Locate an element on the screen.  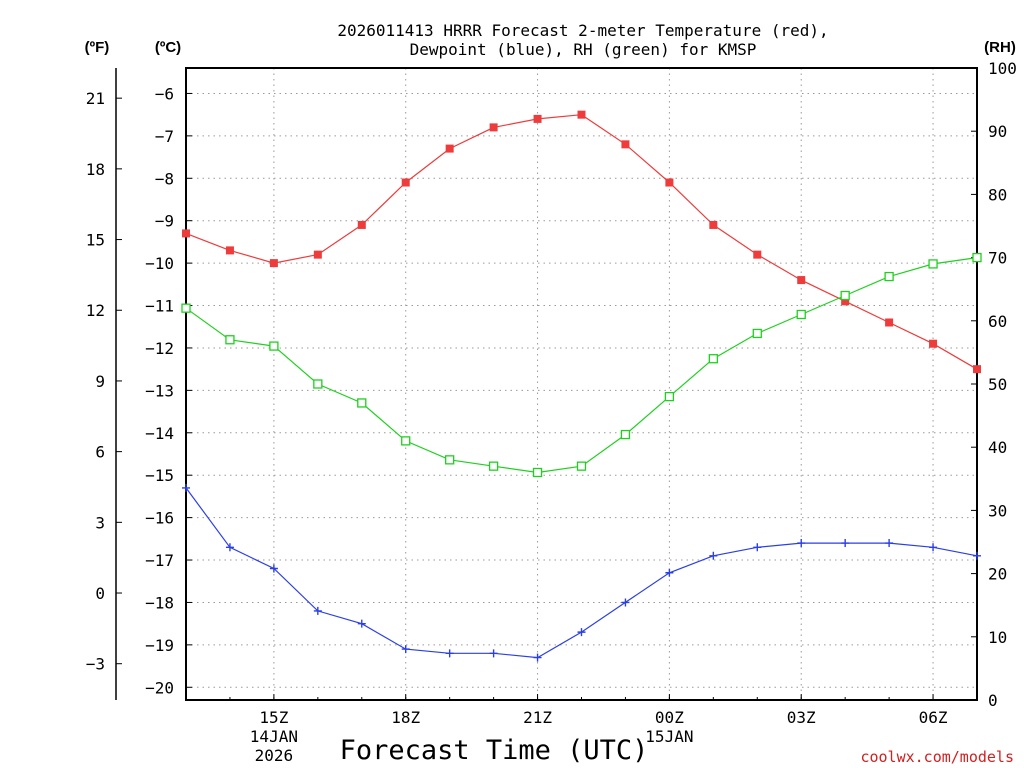
credit-text: coolwx.com/models is located at coordinates (937, 757).